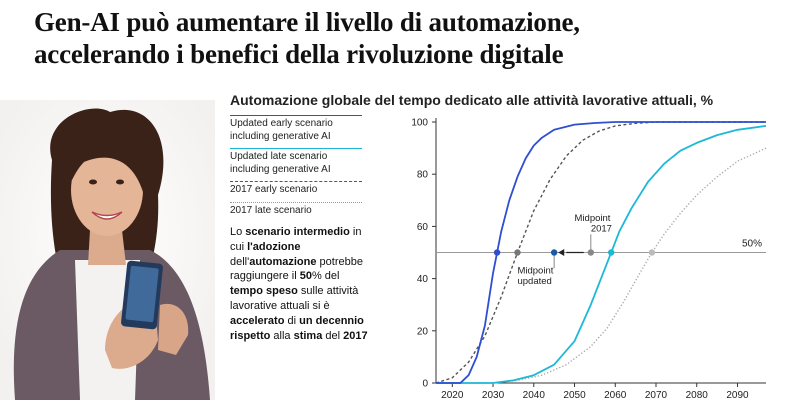 Image resolution: width=800 pixels, height=400 pixels. I want to click on x-tick-label: 2080, so click(697, 395).